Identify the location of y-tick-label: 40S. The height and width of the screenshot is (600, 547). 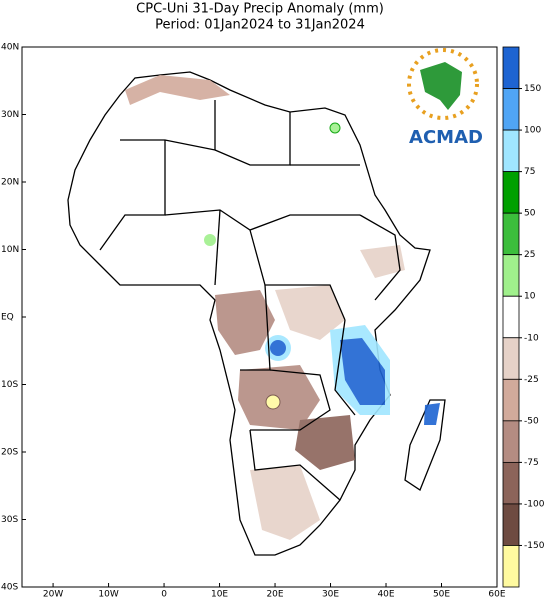
(9, 588).